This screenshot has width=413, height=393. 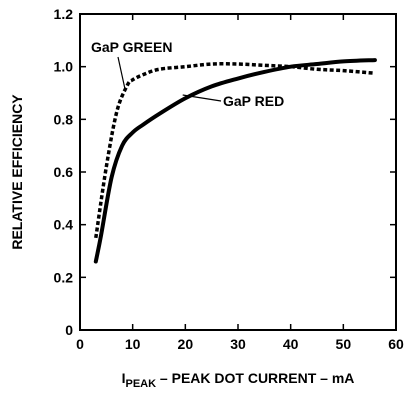 What do you see at coordinates (64, 67) in the screenshot?
I see `y-tick-label: 1.0` at bounding box center [64, 67].